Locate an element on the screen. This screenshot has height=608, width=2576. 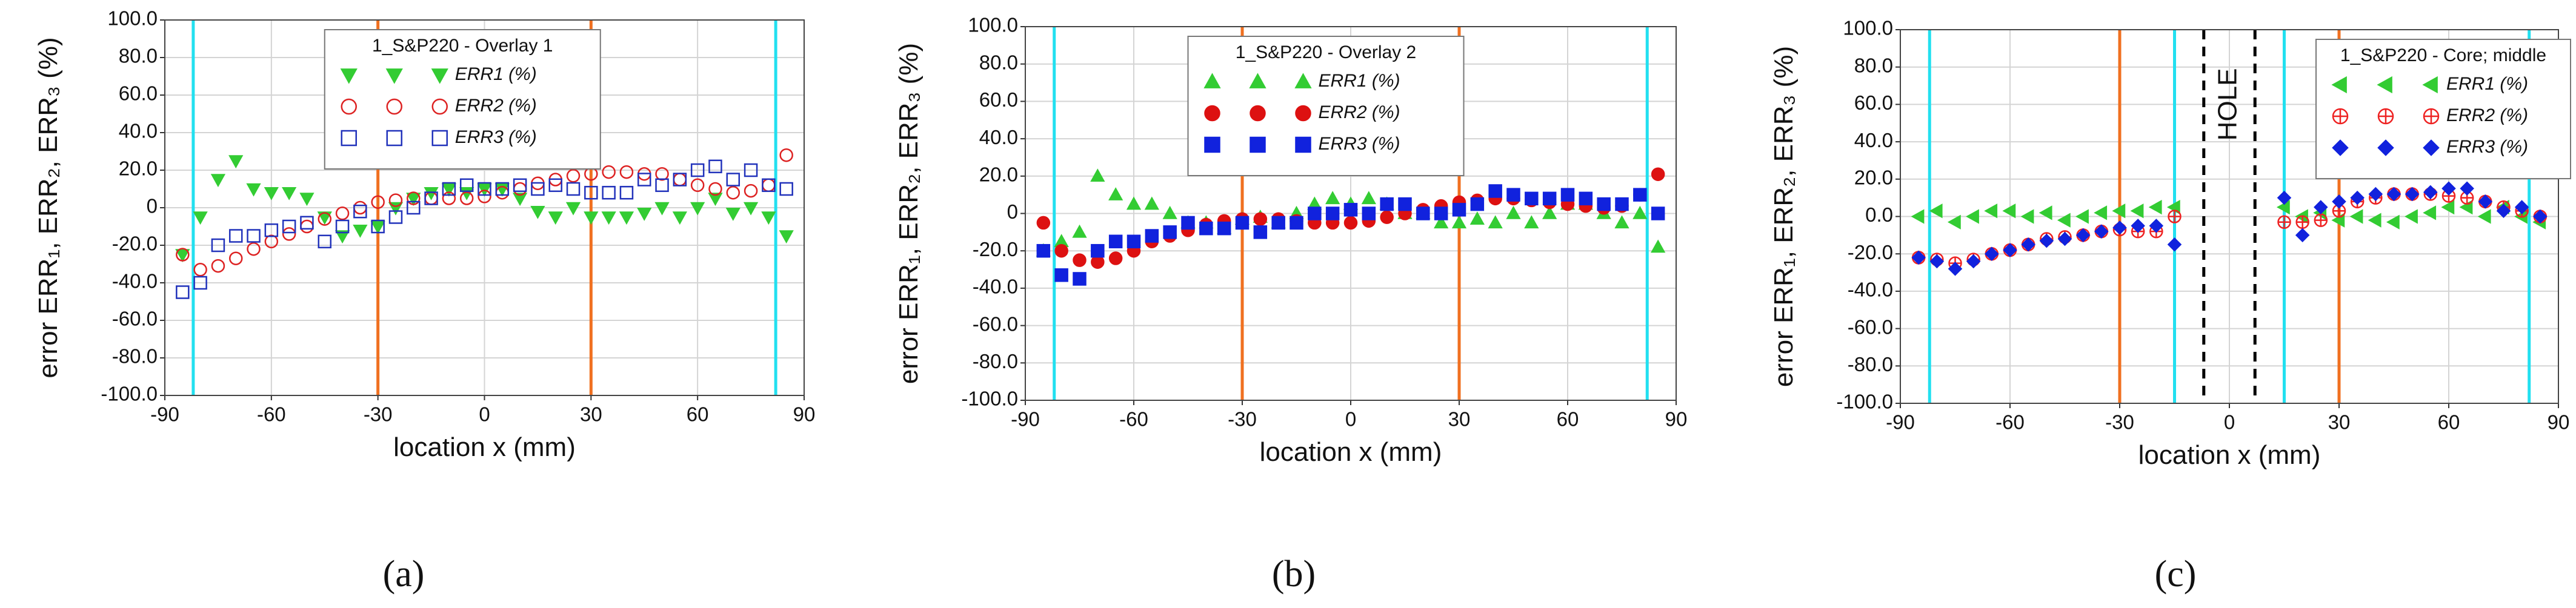
y-tick-label: -20.0 is located at coordinates (995, 249).